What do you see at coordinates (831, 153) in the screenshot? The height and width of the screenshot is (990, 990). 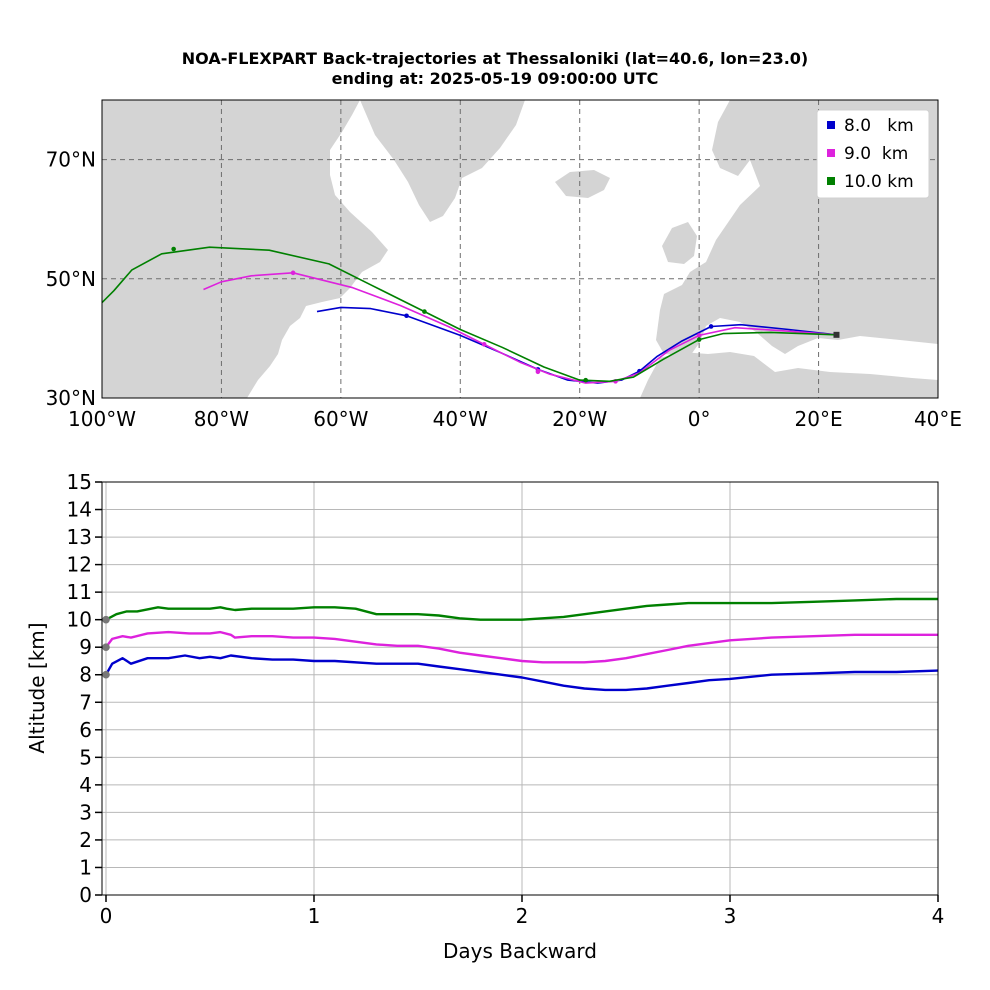 I see `legend-swatch-9-0-km` at bounding box center [831, 153].